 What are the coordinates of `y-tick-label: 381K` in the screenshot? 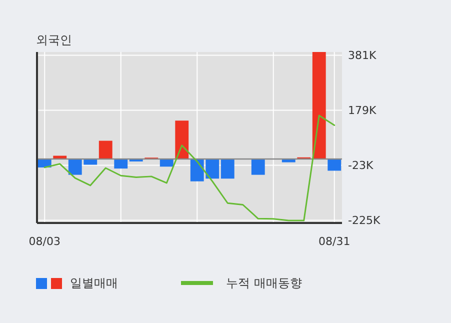 It's located at (362, 55).